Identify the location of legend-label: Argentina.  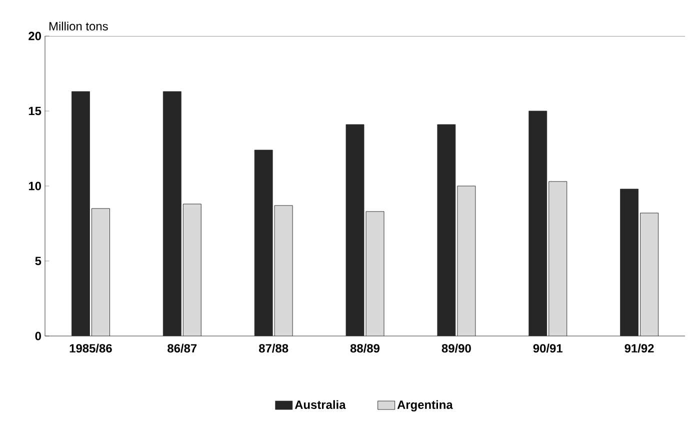
(425, 406).